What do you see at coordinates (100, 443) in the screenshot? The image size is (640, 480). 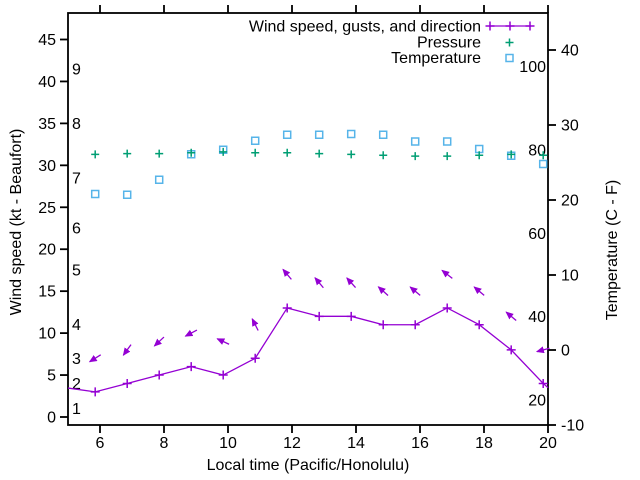 I see `x-tick-label: 6` at bounding box center [100, 443].